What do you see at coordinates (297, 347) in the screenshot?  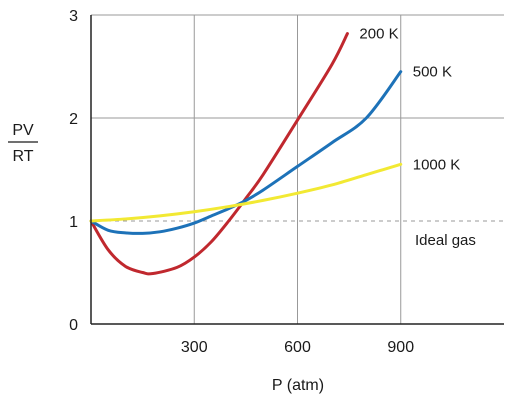 I see `x-tick-label: 600` at bounding box center [297, 347].